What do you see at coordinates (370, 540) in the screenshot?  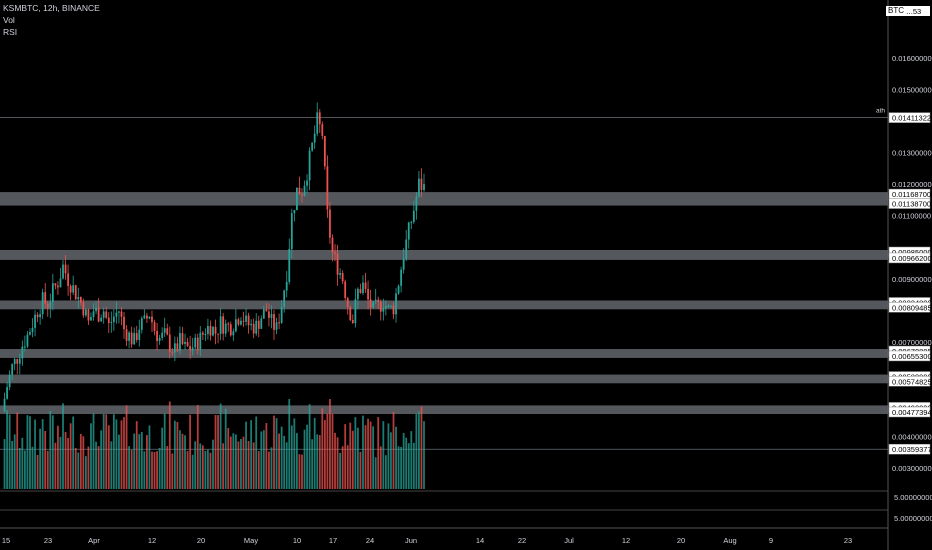 I see `time-tick-label: 24` at bounding box center [370, 540].